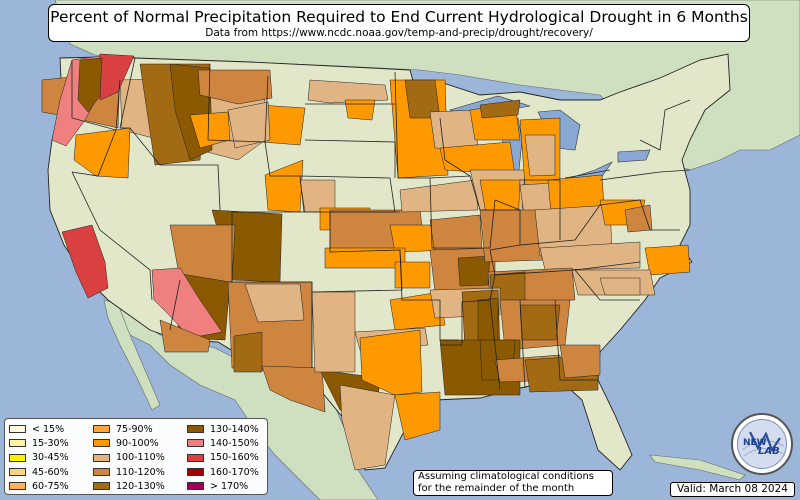 The width and height of the screenshot is (800, 500). What do you see at coordinates (234, 458) in the screenshot?
I see `legend-label: 150-160%` at bounding box center [234, 458].